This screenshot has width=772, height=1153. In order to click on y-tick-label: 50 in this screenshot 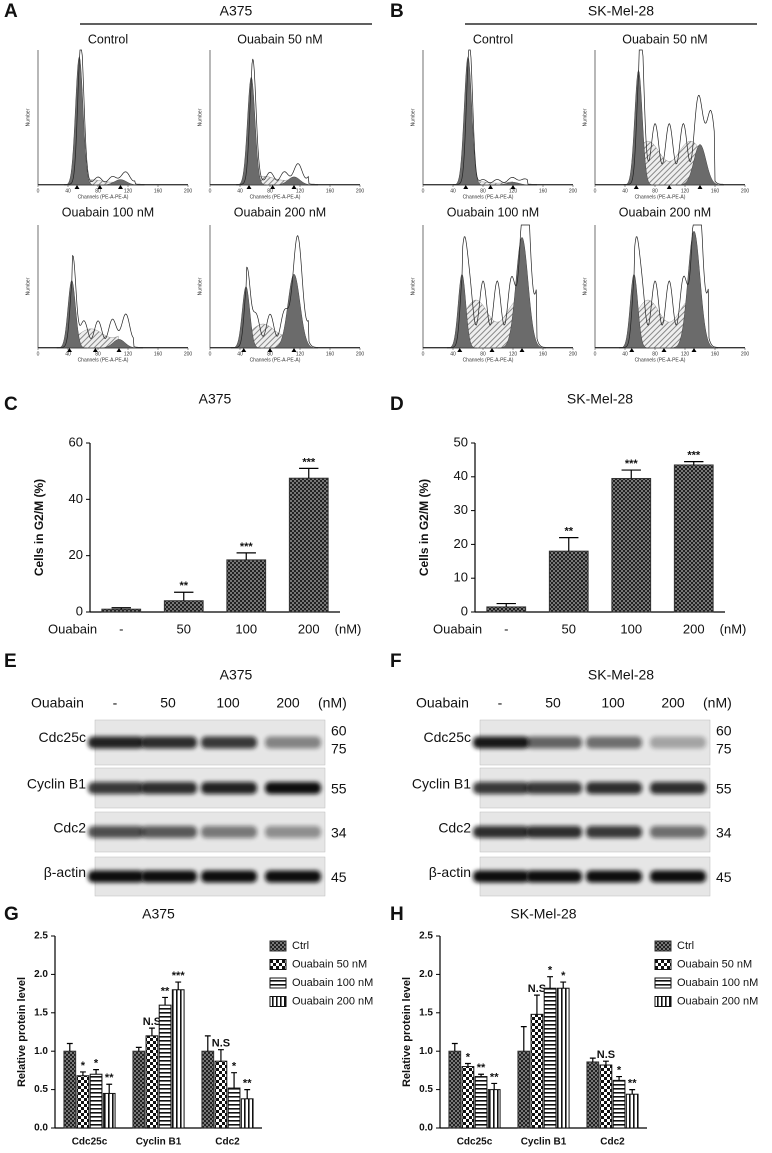, I will do `click(461, 441)`.